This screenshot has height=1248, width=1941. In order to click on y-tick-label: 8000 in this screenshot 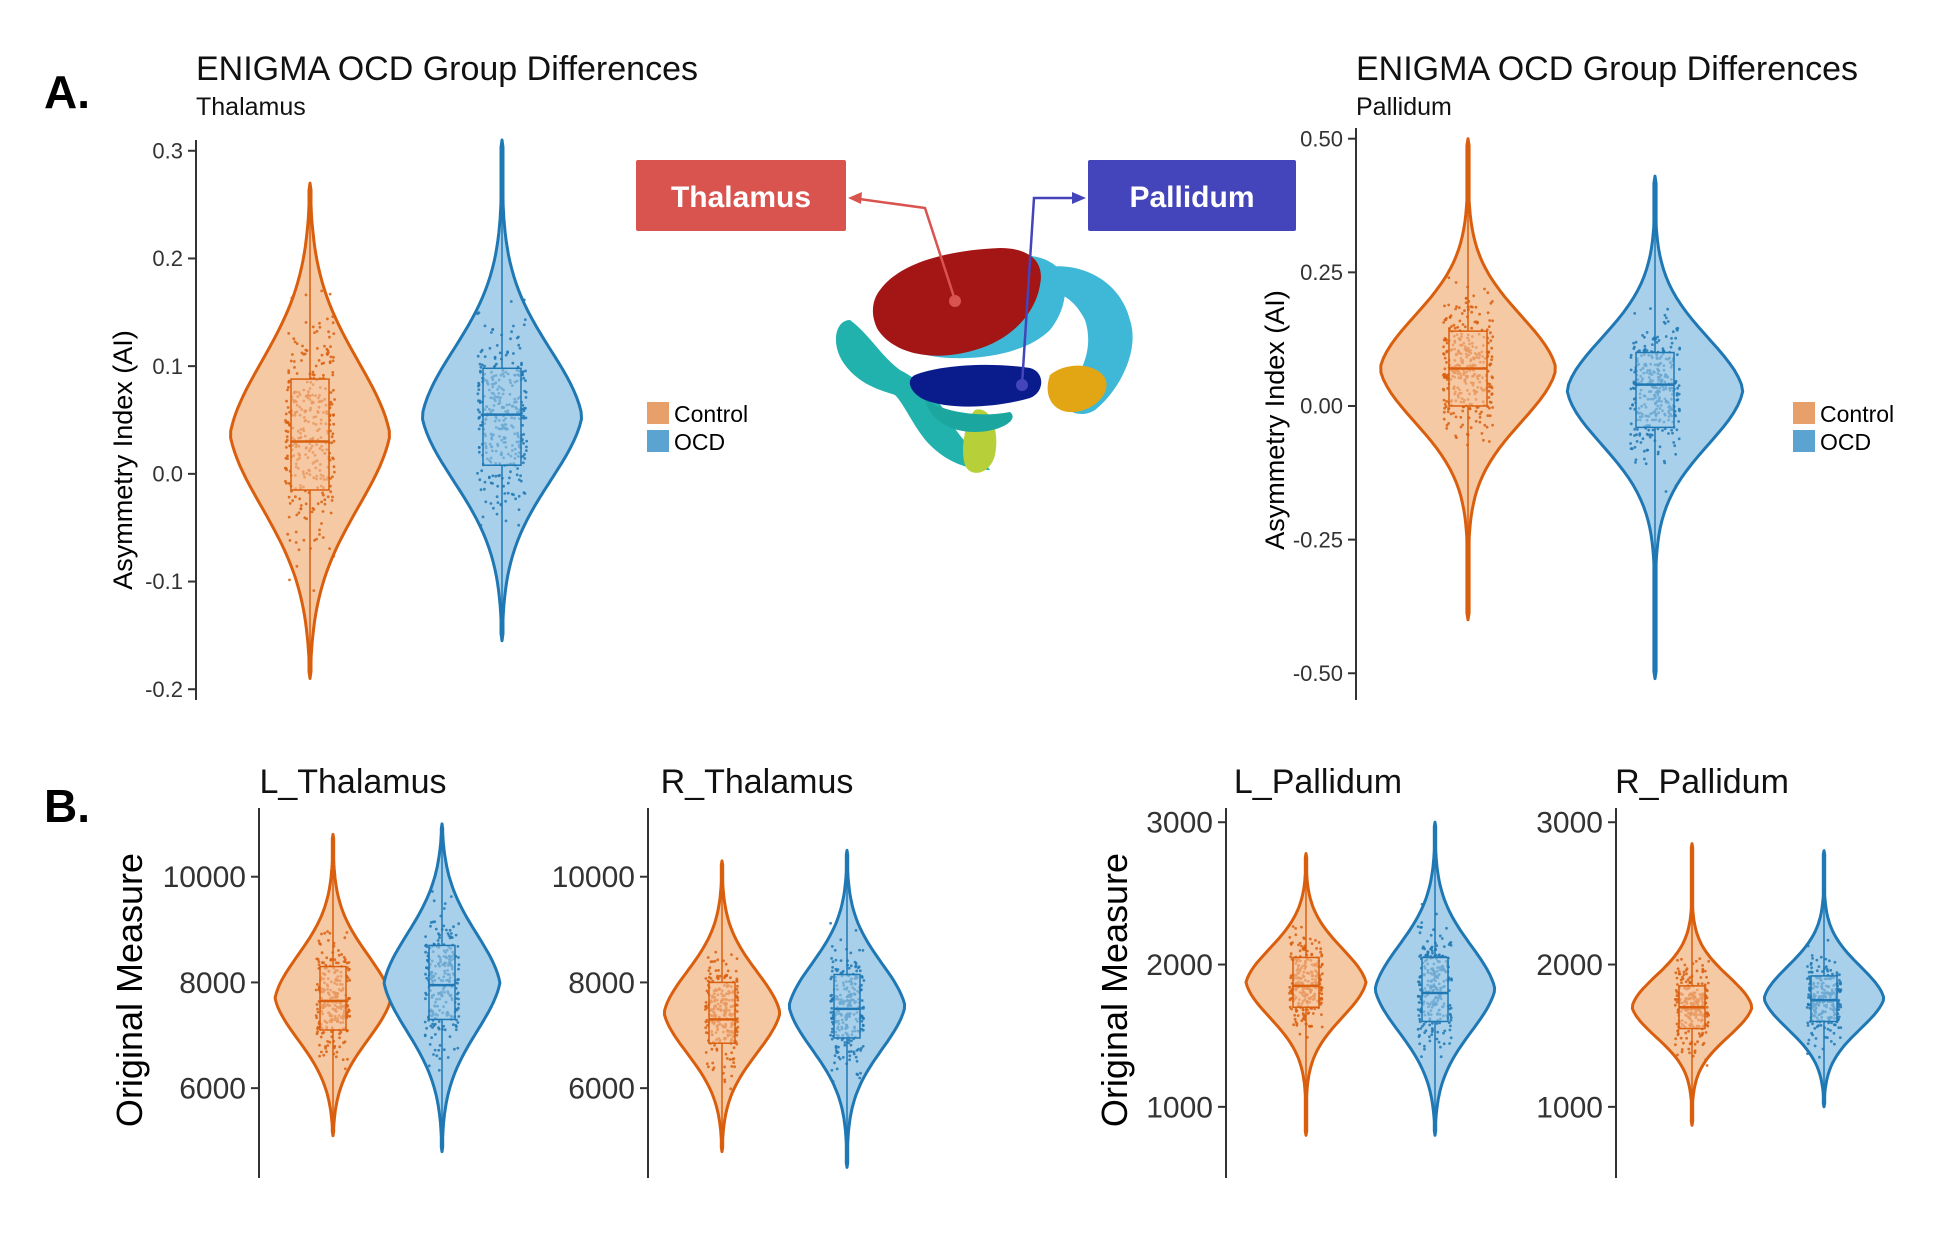, I will do `click(212, 983)`.